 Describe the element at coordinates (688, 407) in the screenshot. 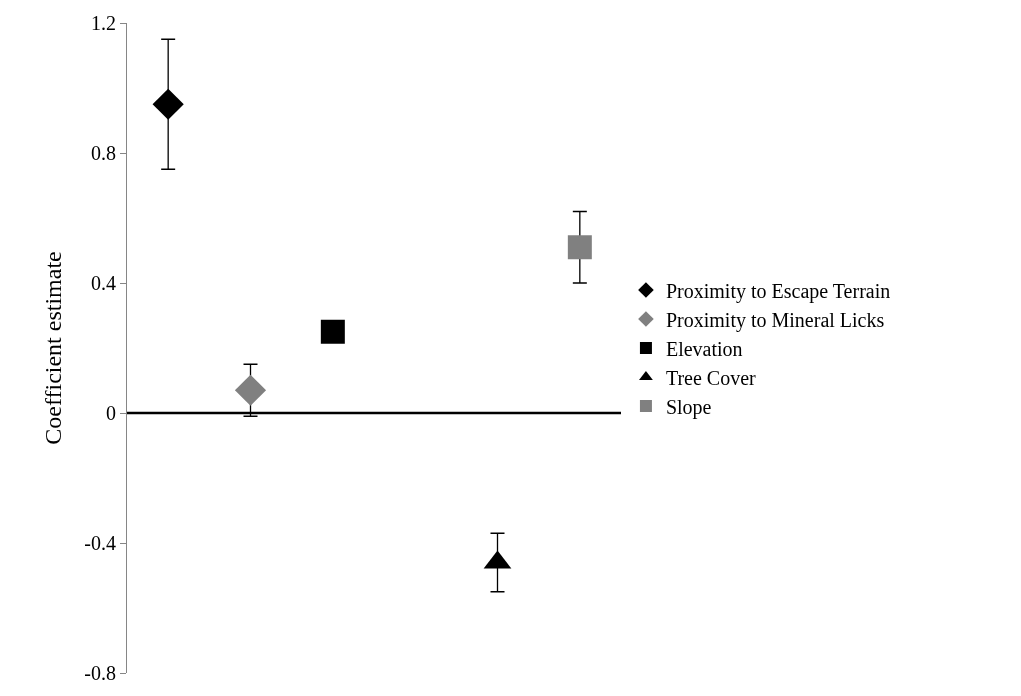

I see `legend-label: Slope` at that location.